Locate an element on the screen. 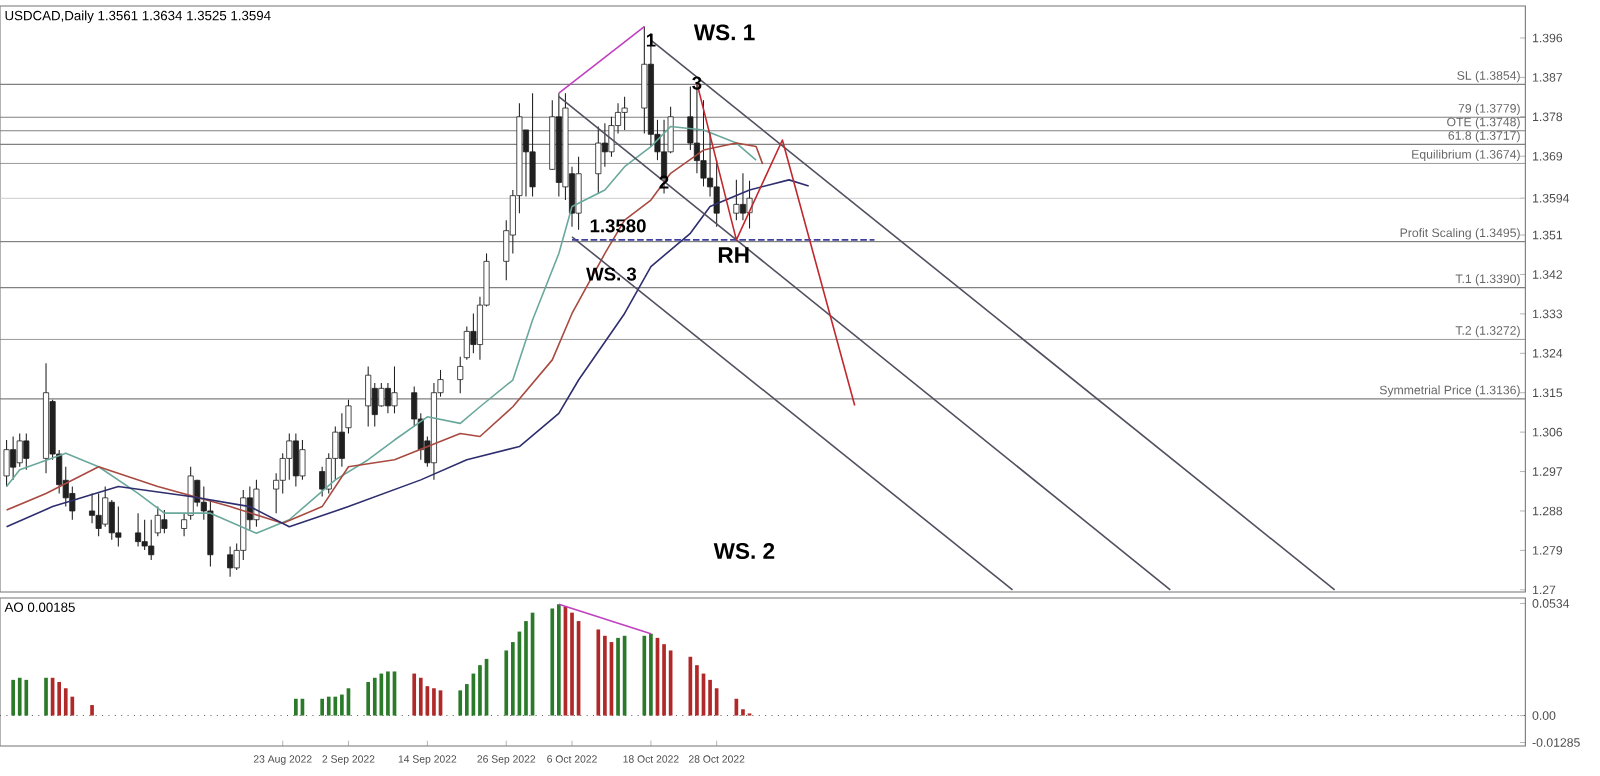 Image resolution: width=1600 pixels, height=776 pixels. annotation: WS. 2 is located at coordinates (744, 551).